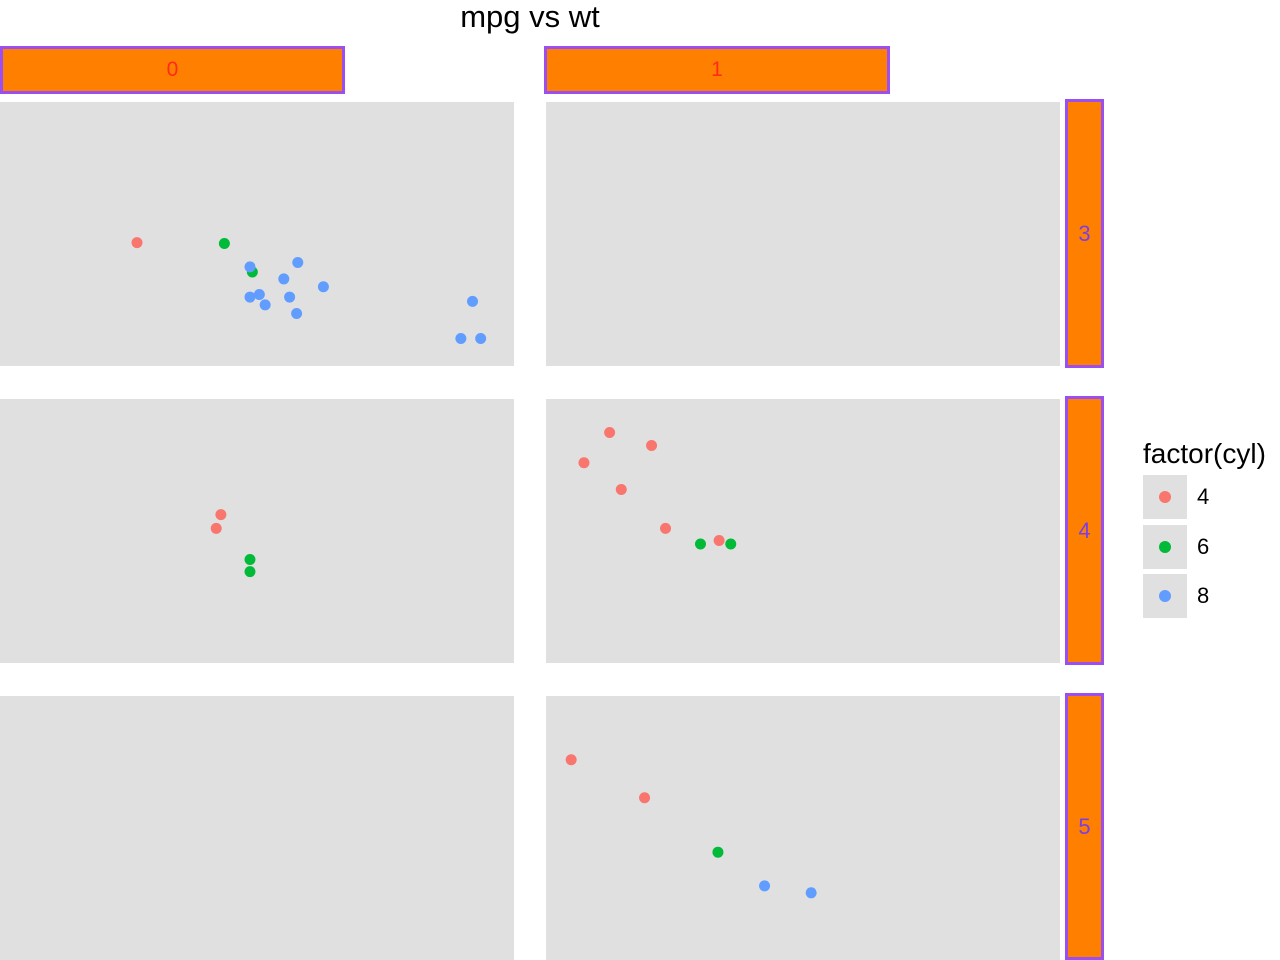 This screenshot has height=960, width=1280. Describe the element at coordinates (1203, 496) in the screenshot. I see `legend-label-4: 4` at that location.